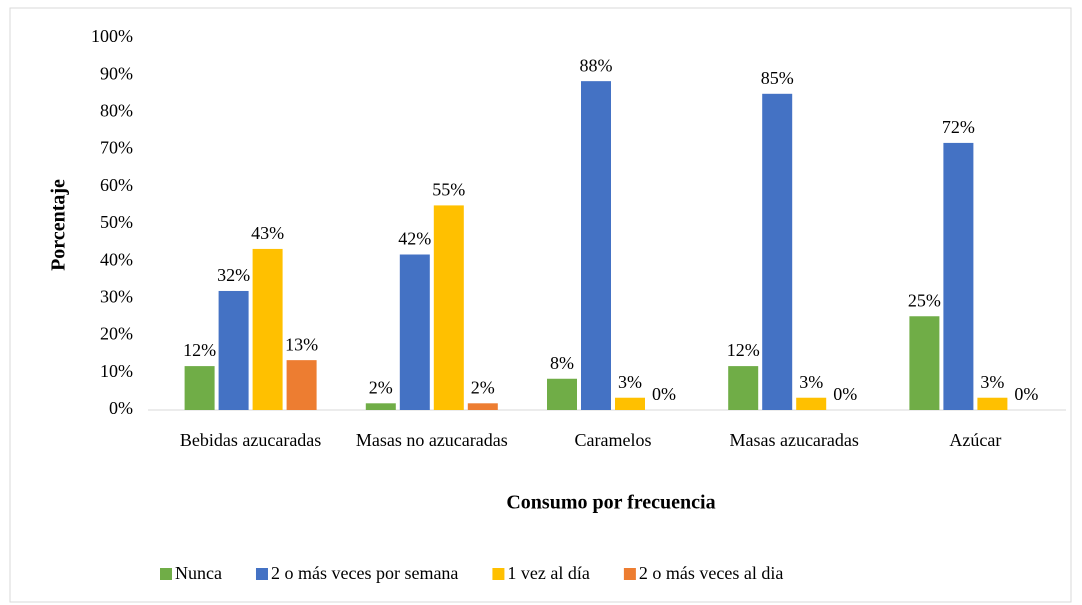 The image size is (1082, 605). I want to click on y-tick-label: 20%, so click(116, 334).